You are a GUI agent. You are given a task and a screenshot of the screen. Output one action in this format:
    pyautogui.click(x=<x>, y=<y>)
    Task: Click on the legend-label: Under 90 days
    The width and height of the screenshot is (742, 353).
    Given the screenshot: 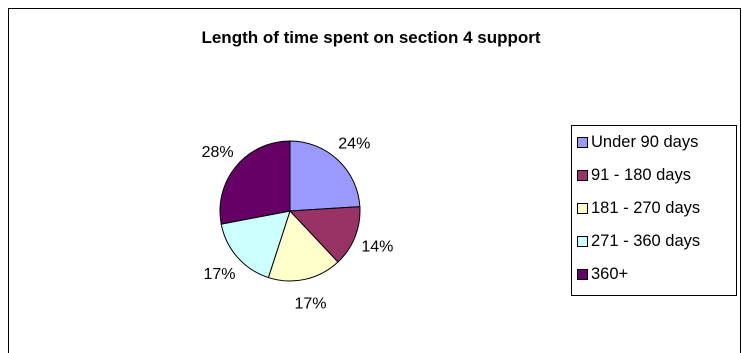 What is the action you would take?
    pyautogui.click(x=645, y=141)
    